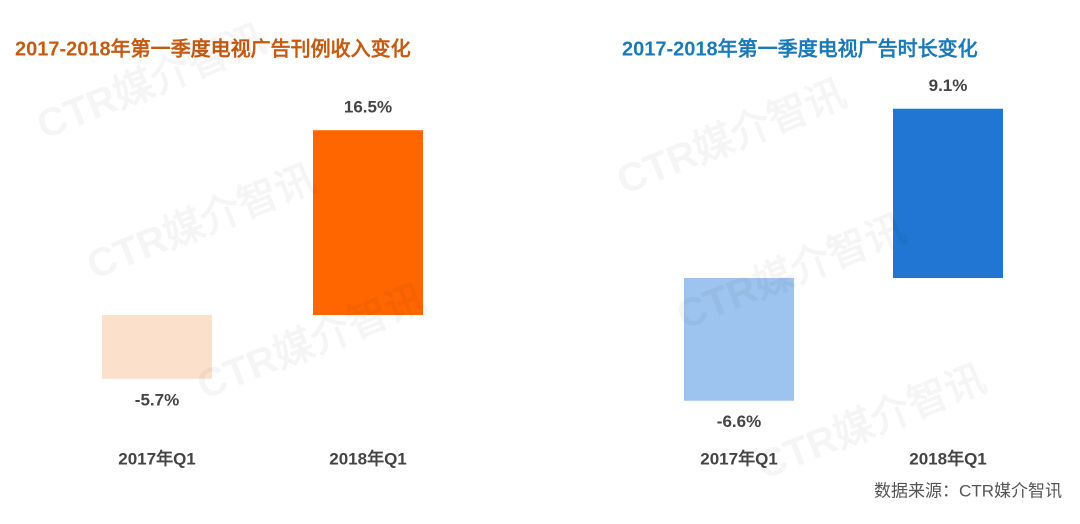  What do you see at coordinates (157, 399) in the screenshot?
I see `value-label: -5.7%` at bounding box center [157, 399].